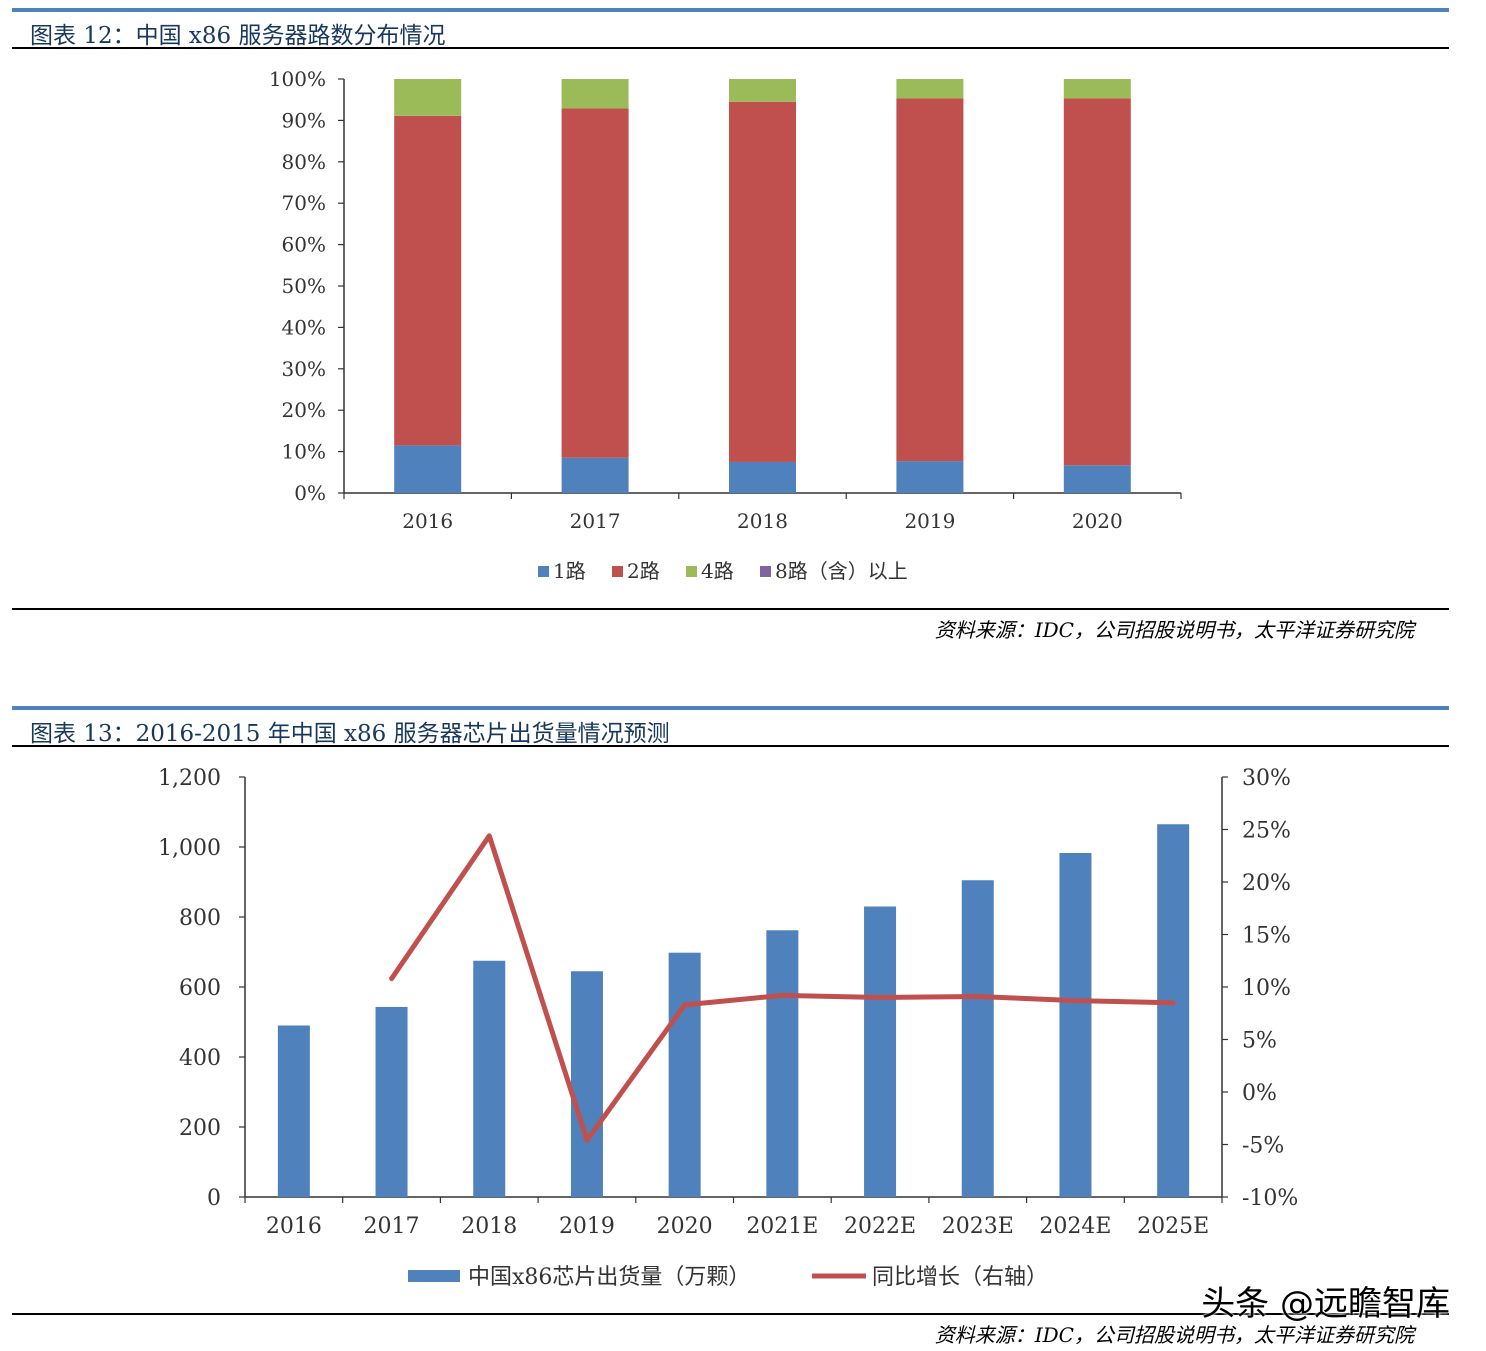 The image size is (1486, 1351). What do you see at coordinates (200, 988) in the screenshot?
I see `left-tick-label: 600` at bounding box center [200, 988].